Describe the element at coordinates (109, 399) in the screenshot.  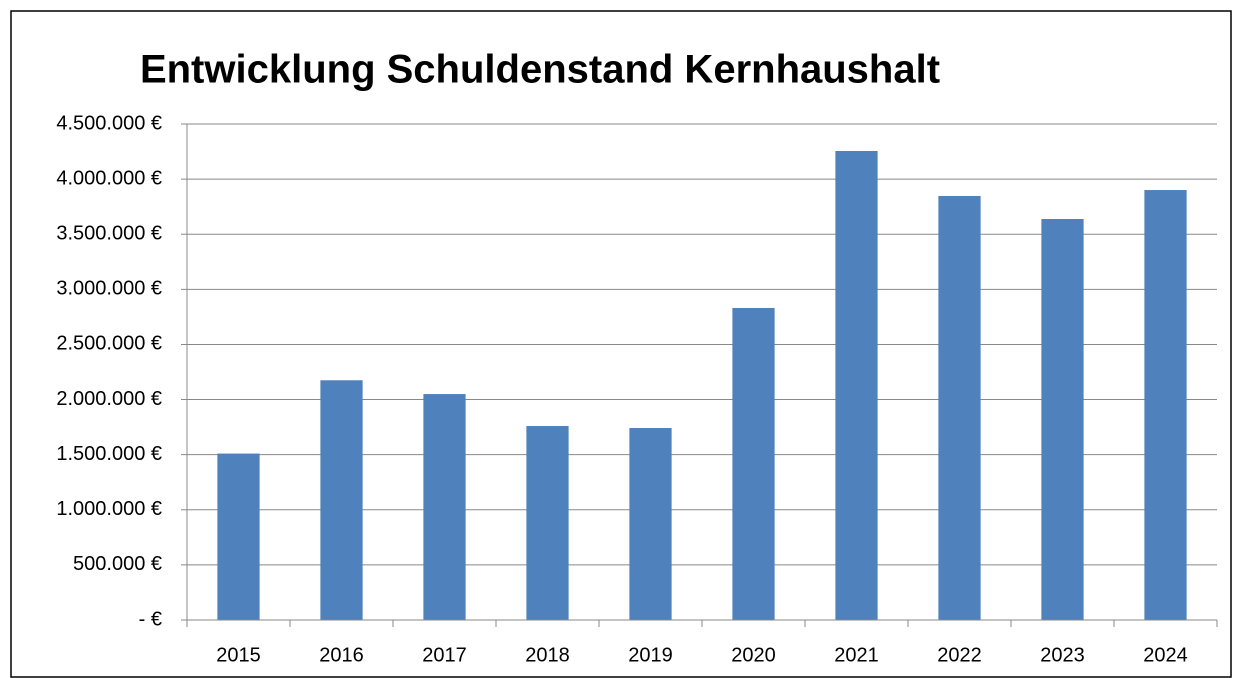
I see `y-tick-label: 2.000.000 €` at that location.